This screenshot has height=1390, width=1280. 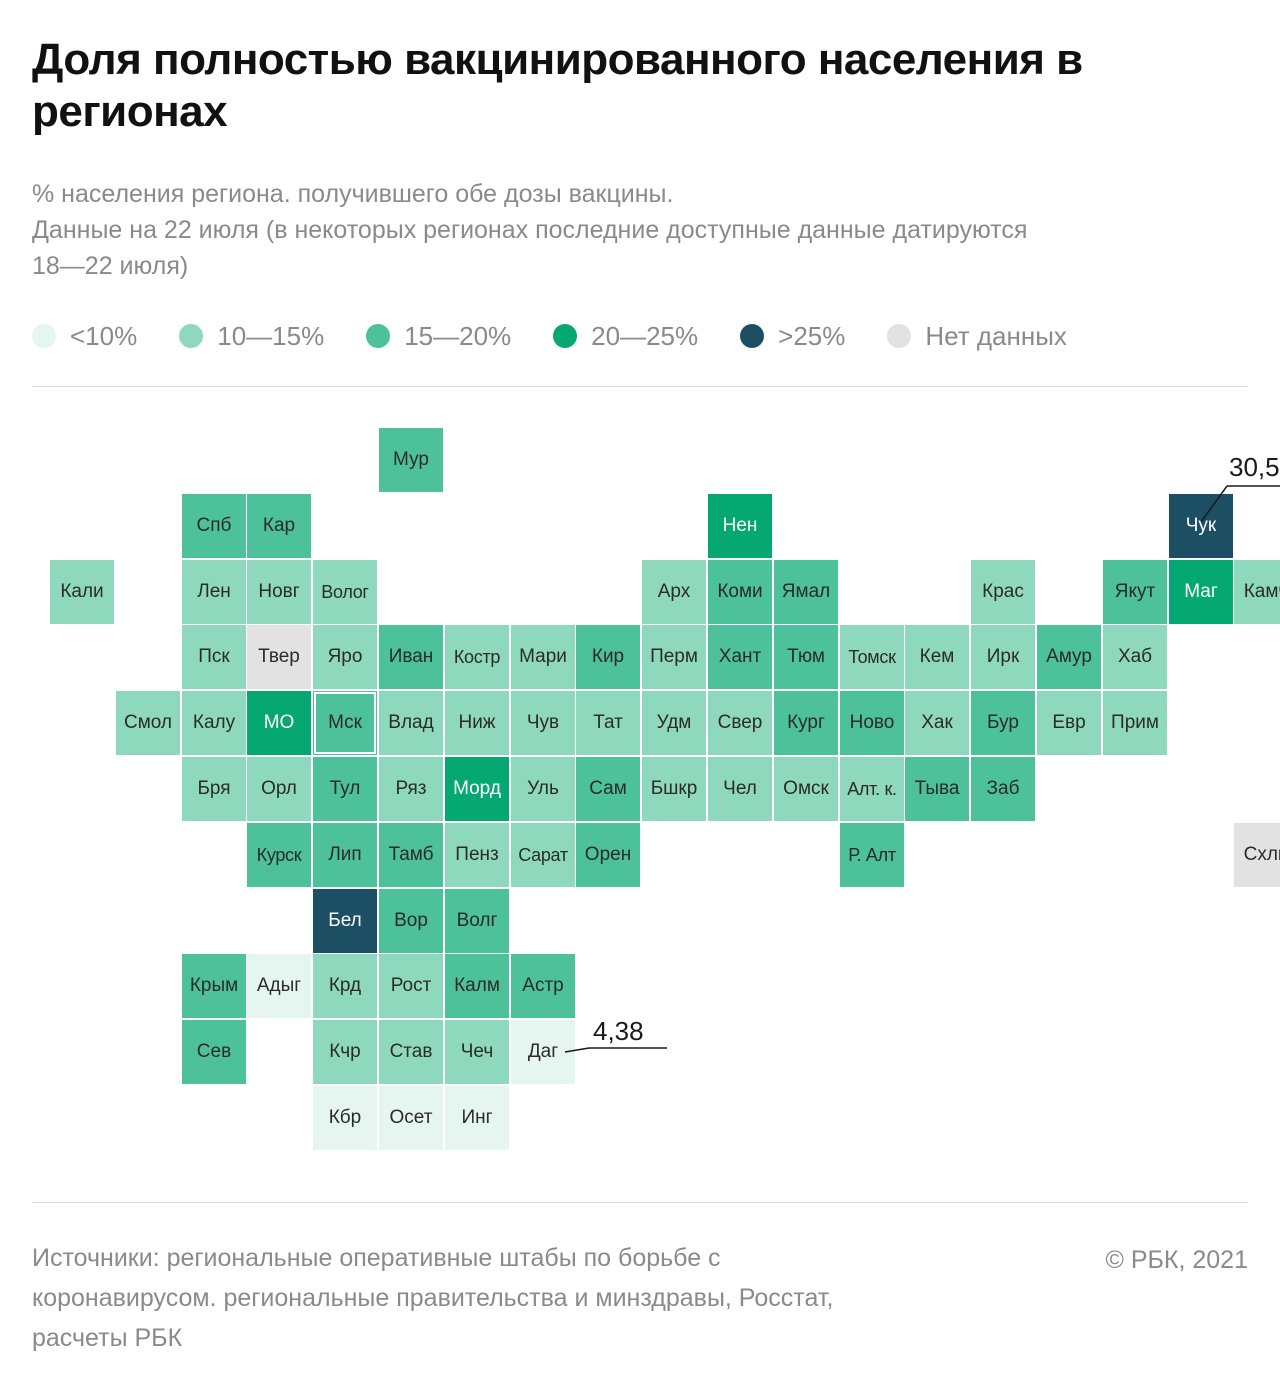 I want to click on region-tile: Орл, so click(x=279, y=789).